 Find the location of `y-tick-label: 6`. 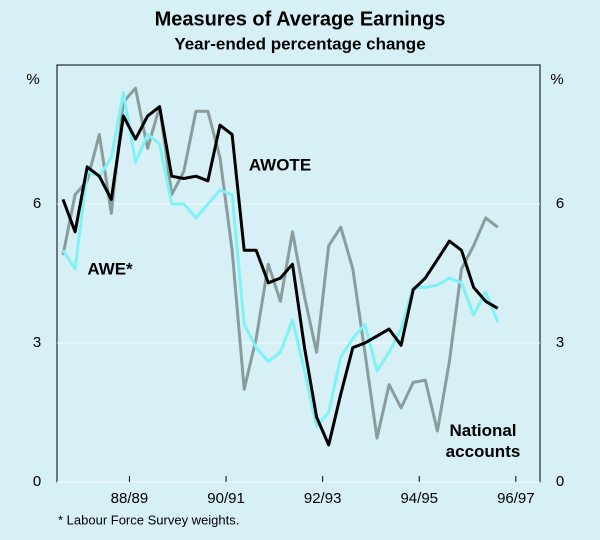

y-tick-label: 6 is located at coordinates (37, 203).